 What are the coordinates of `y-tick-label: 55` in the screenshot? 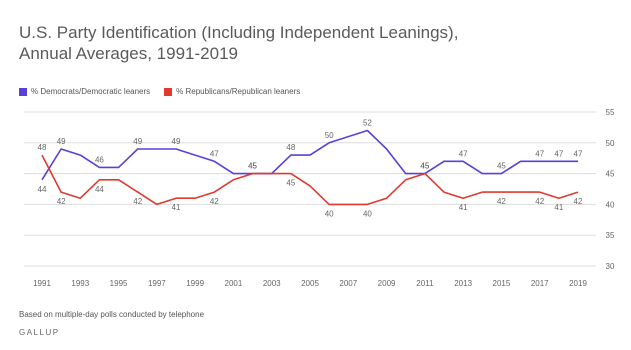 It's located at (610, 112).